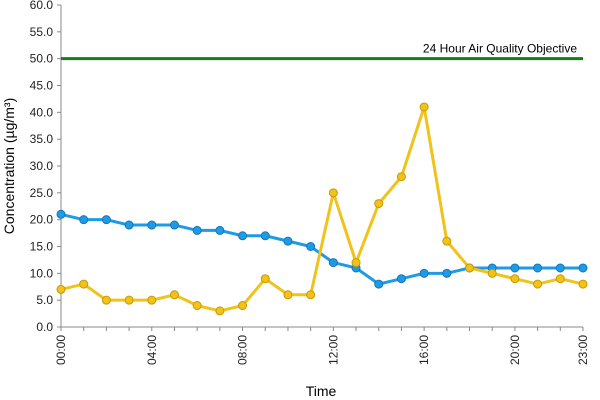 This screenshot has height=400, width=600. I want to click on y-tick-label: 60.0, so click(42, 6).